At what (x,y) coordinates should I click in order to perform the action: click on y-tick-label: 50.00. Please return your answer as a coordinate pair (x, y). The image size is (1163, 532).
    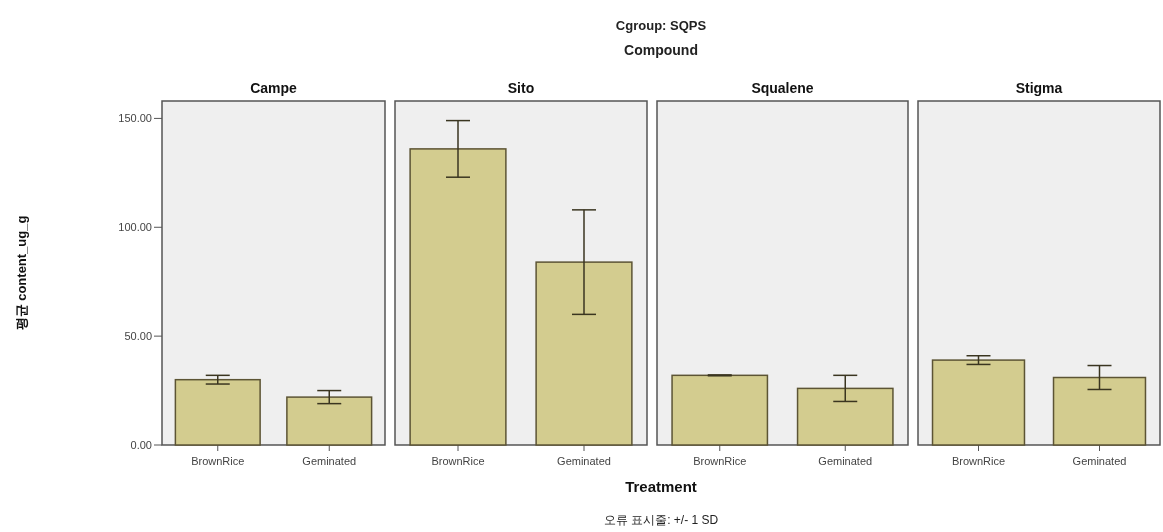
    Looking at the image, I should click on (138, 336).